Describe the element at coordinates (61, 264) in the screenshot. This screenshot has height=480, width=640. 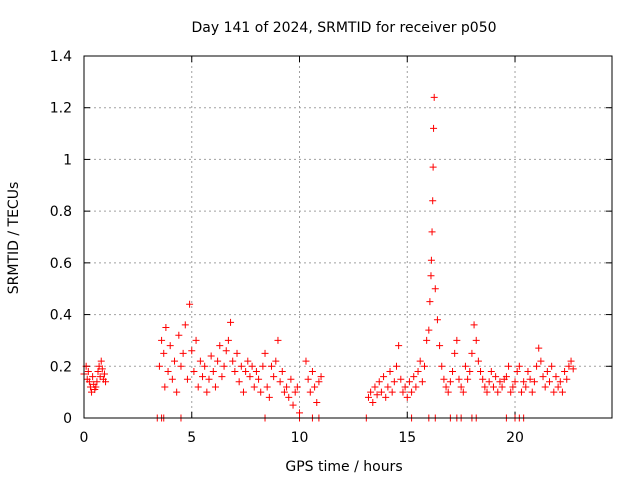
I see `y-tick-label: 0.6` at that location.